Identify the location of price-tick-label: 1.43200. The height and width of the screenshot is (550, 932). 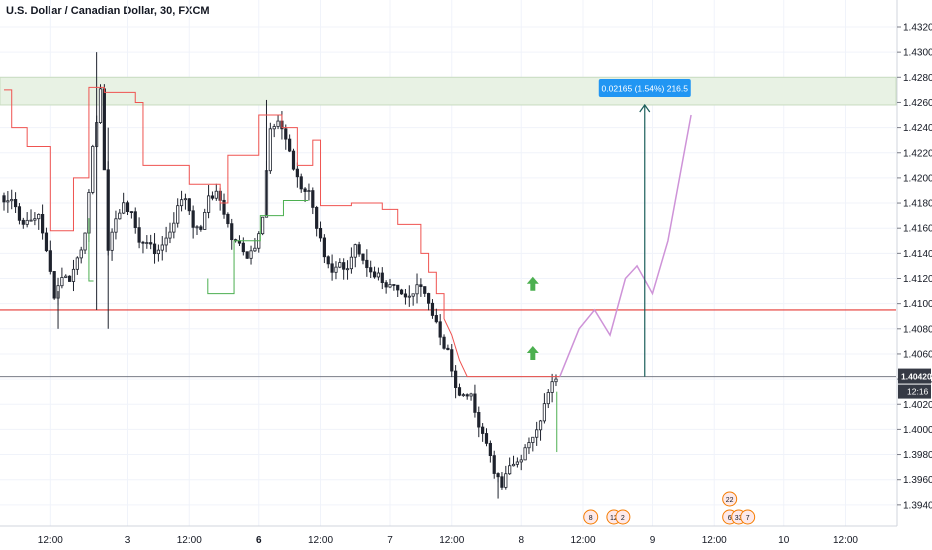
(917, 28).